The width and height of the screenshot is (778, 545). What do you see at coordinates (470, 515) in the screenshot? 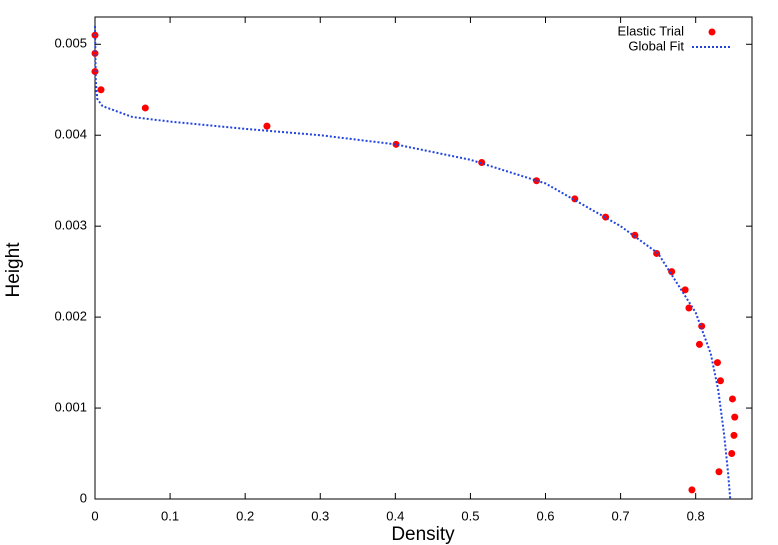
I see `x-tick-label: 0.5` at bounding box center [470, 515].